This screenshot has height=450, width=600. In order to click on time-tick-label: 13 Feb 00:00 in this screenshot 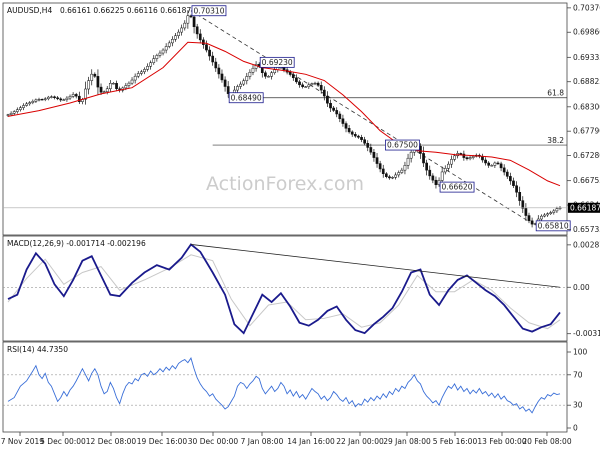, I will do `click(501, 441)`.